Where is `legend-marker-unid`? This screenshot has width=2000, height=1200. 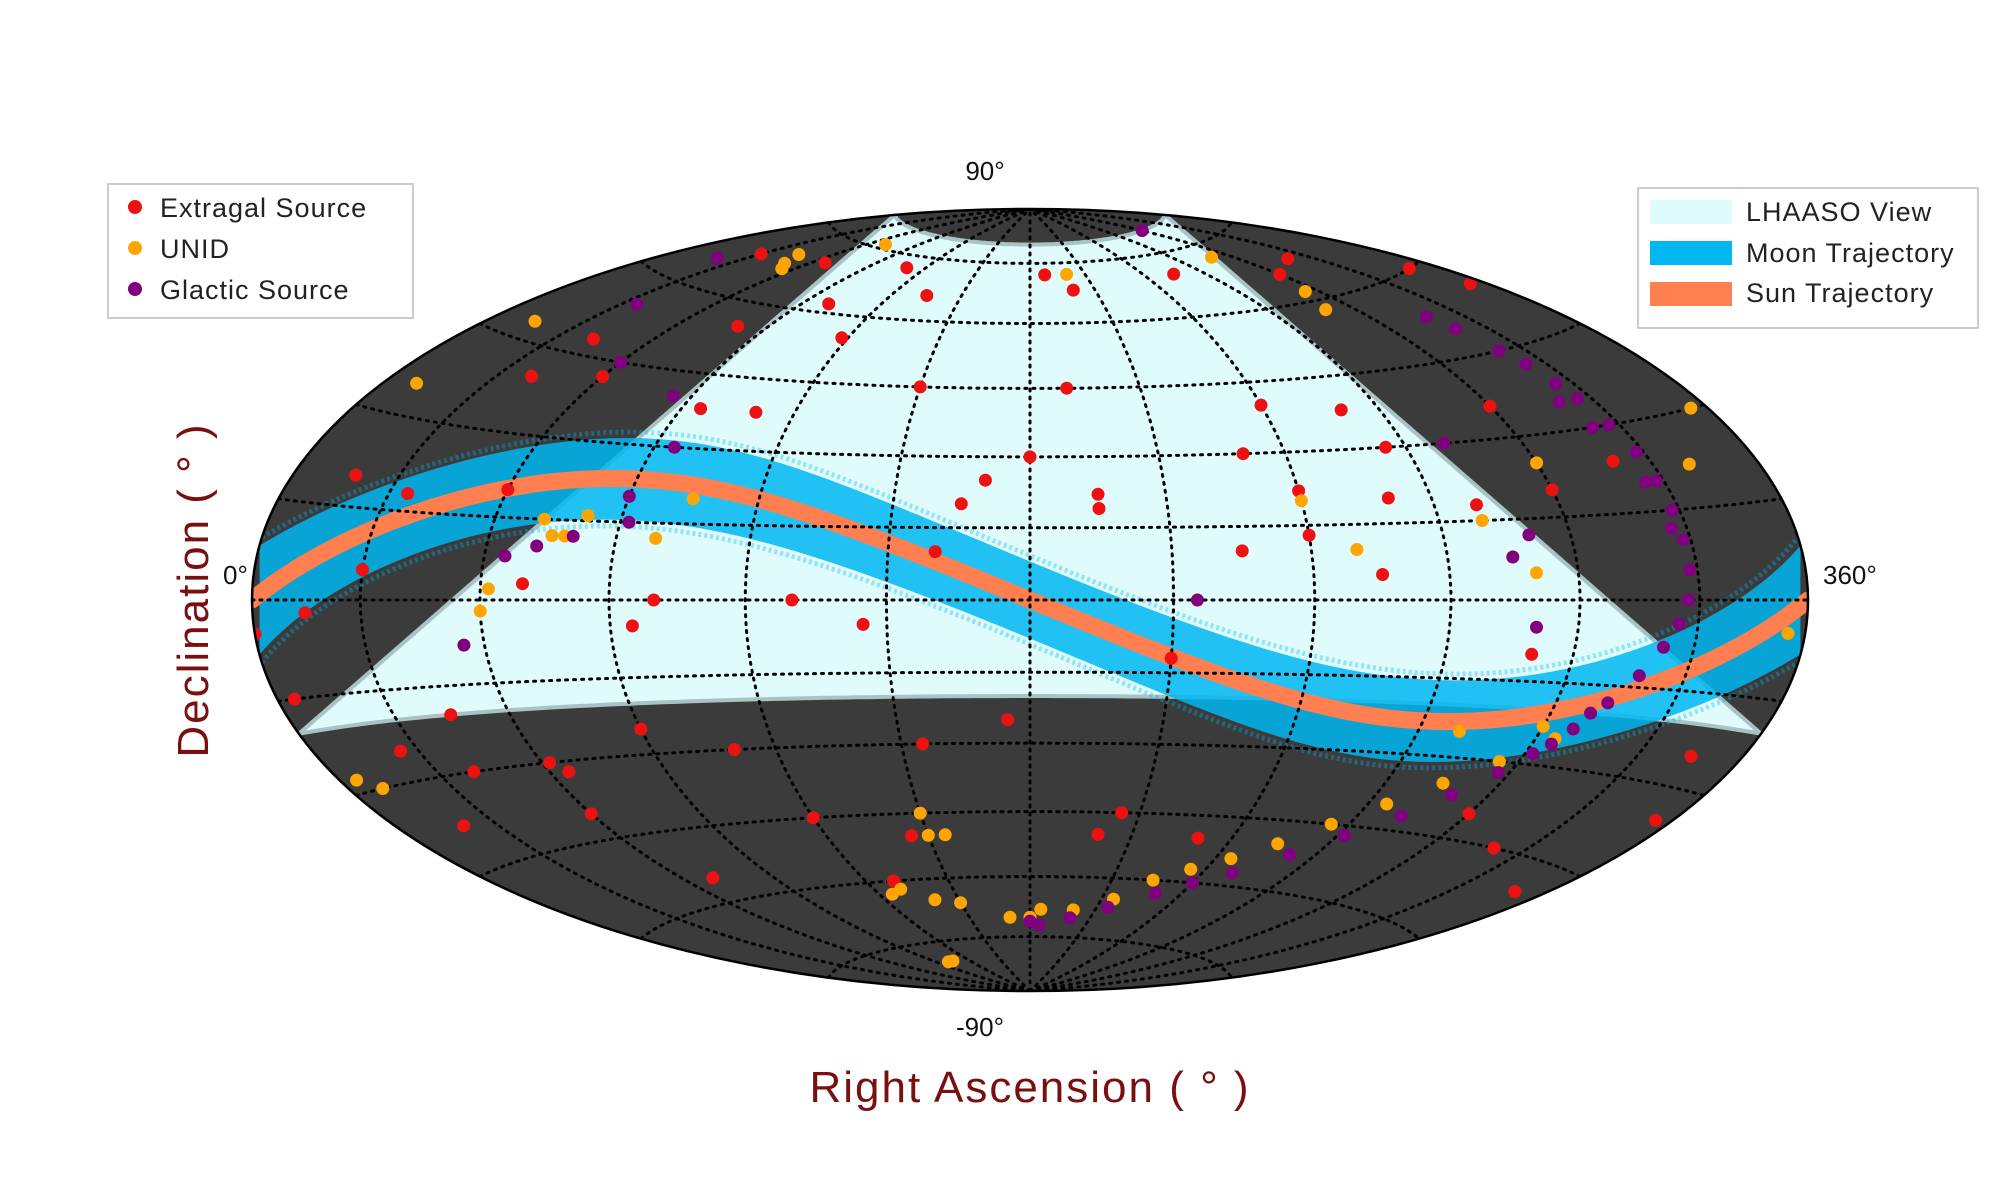 legend-marker-unid is located at coordinates (135, 248).